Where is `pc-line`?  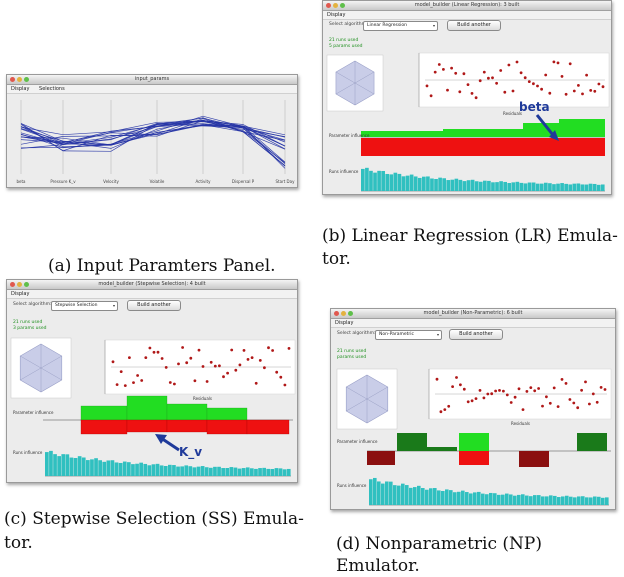 pc-line is located at coordinates (153, 143).